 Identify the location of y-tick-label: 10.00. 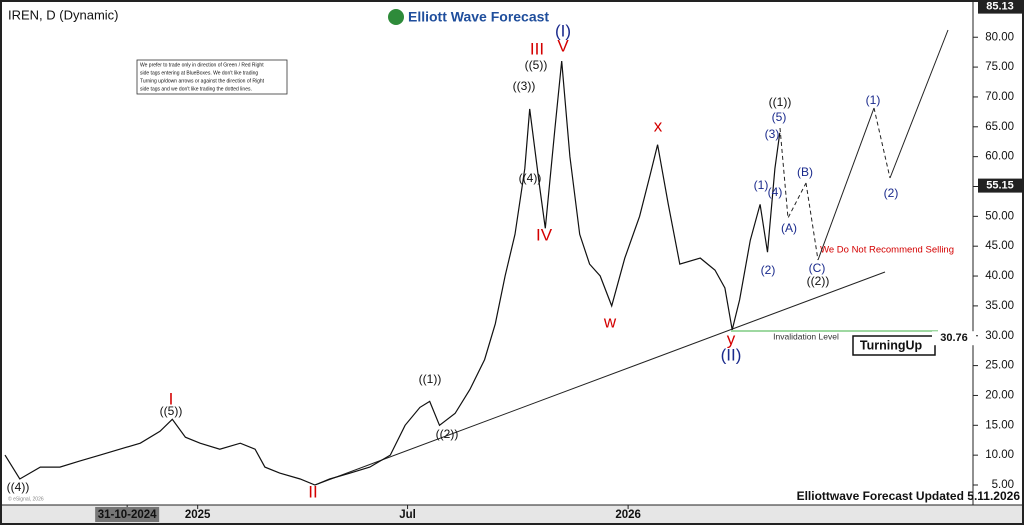
(999, 455).